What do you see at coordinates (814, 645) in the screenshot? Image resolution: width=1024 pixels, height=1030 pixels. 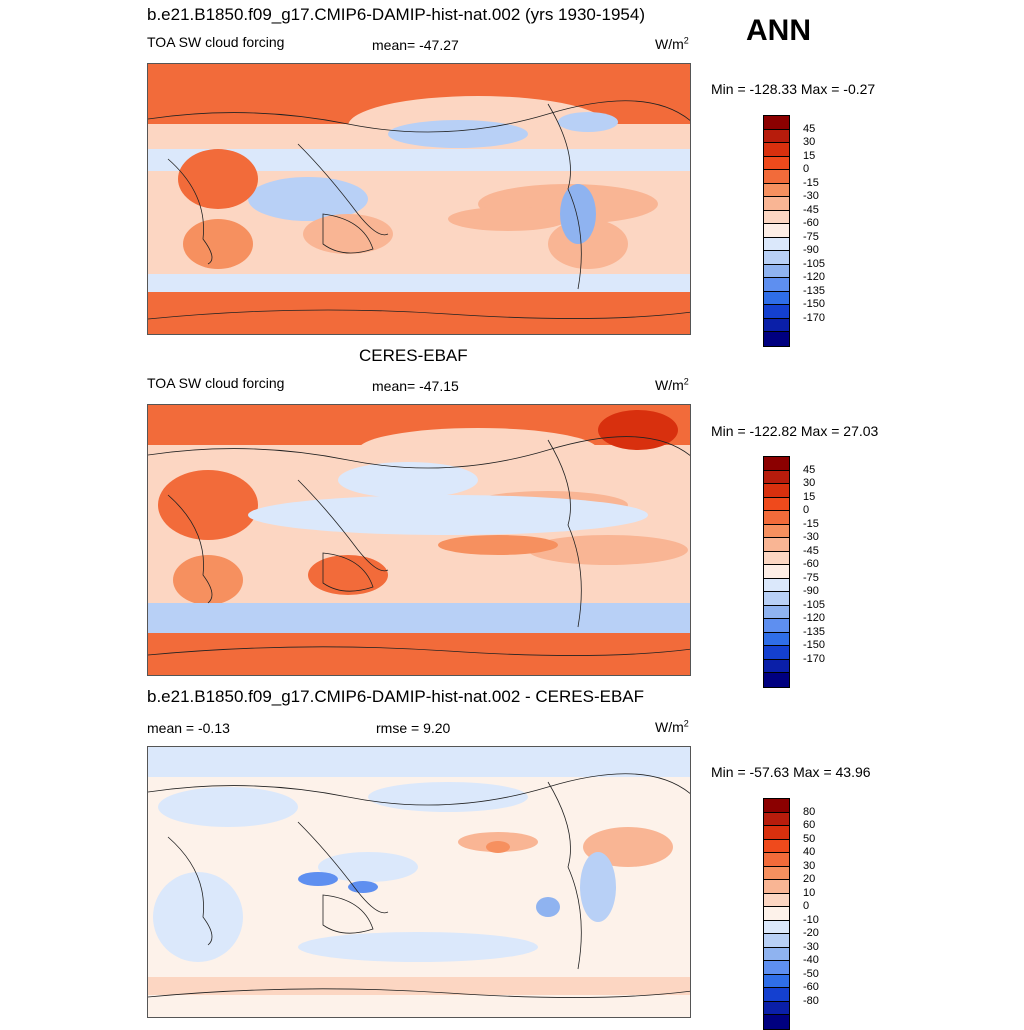 I see `panel2-colorbar-tick-label: -150` at bounding box center [814, 645].